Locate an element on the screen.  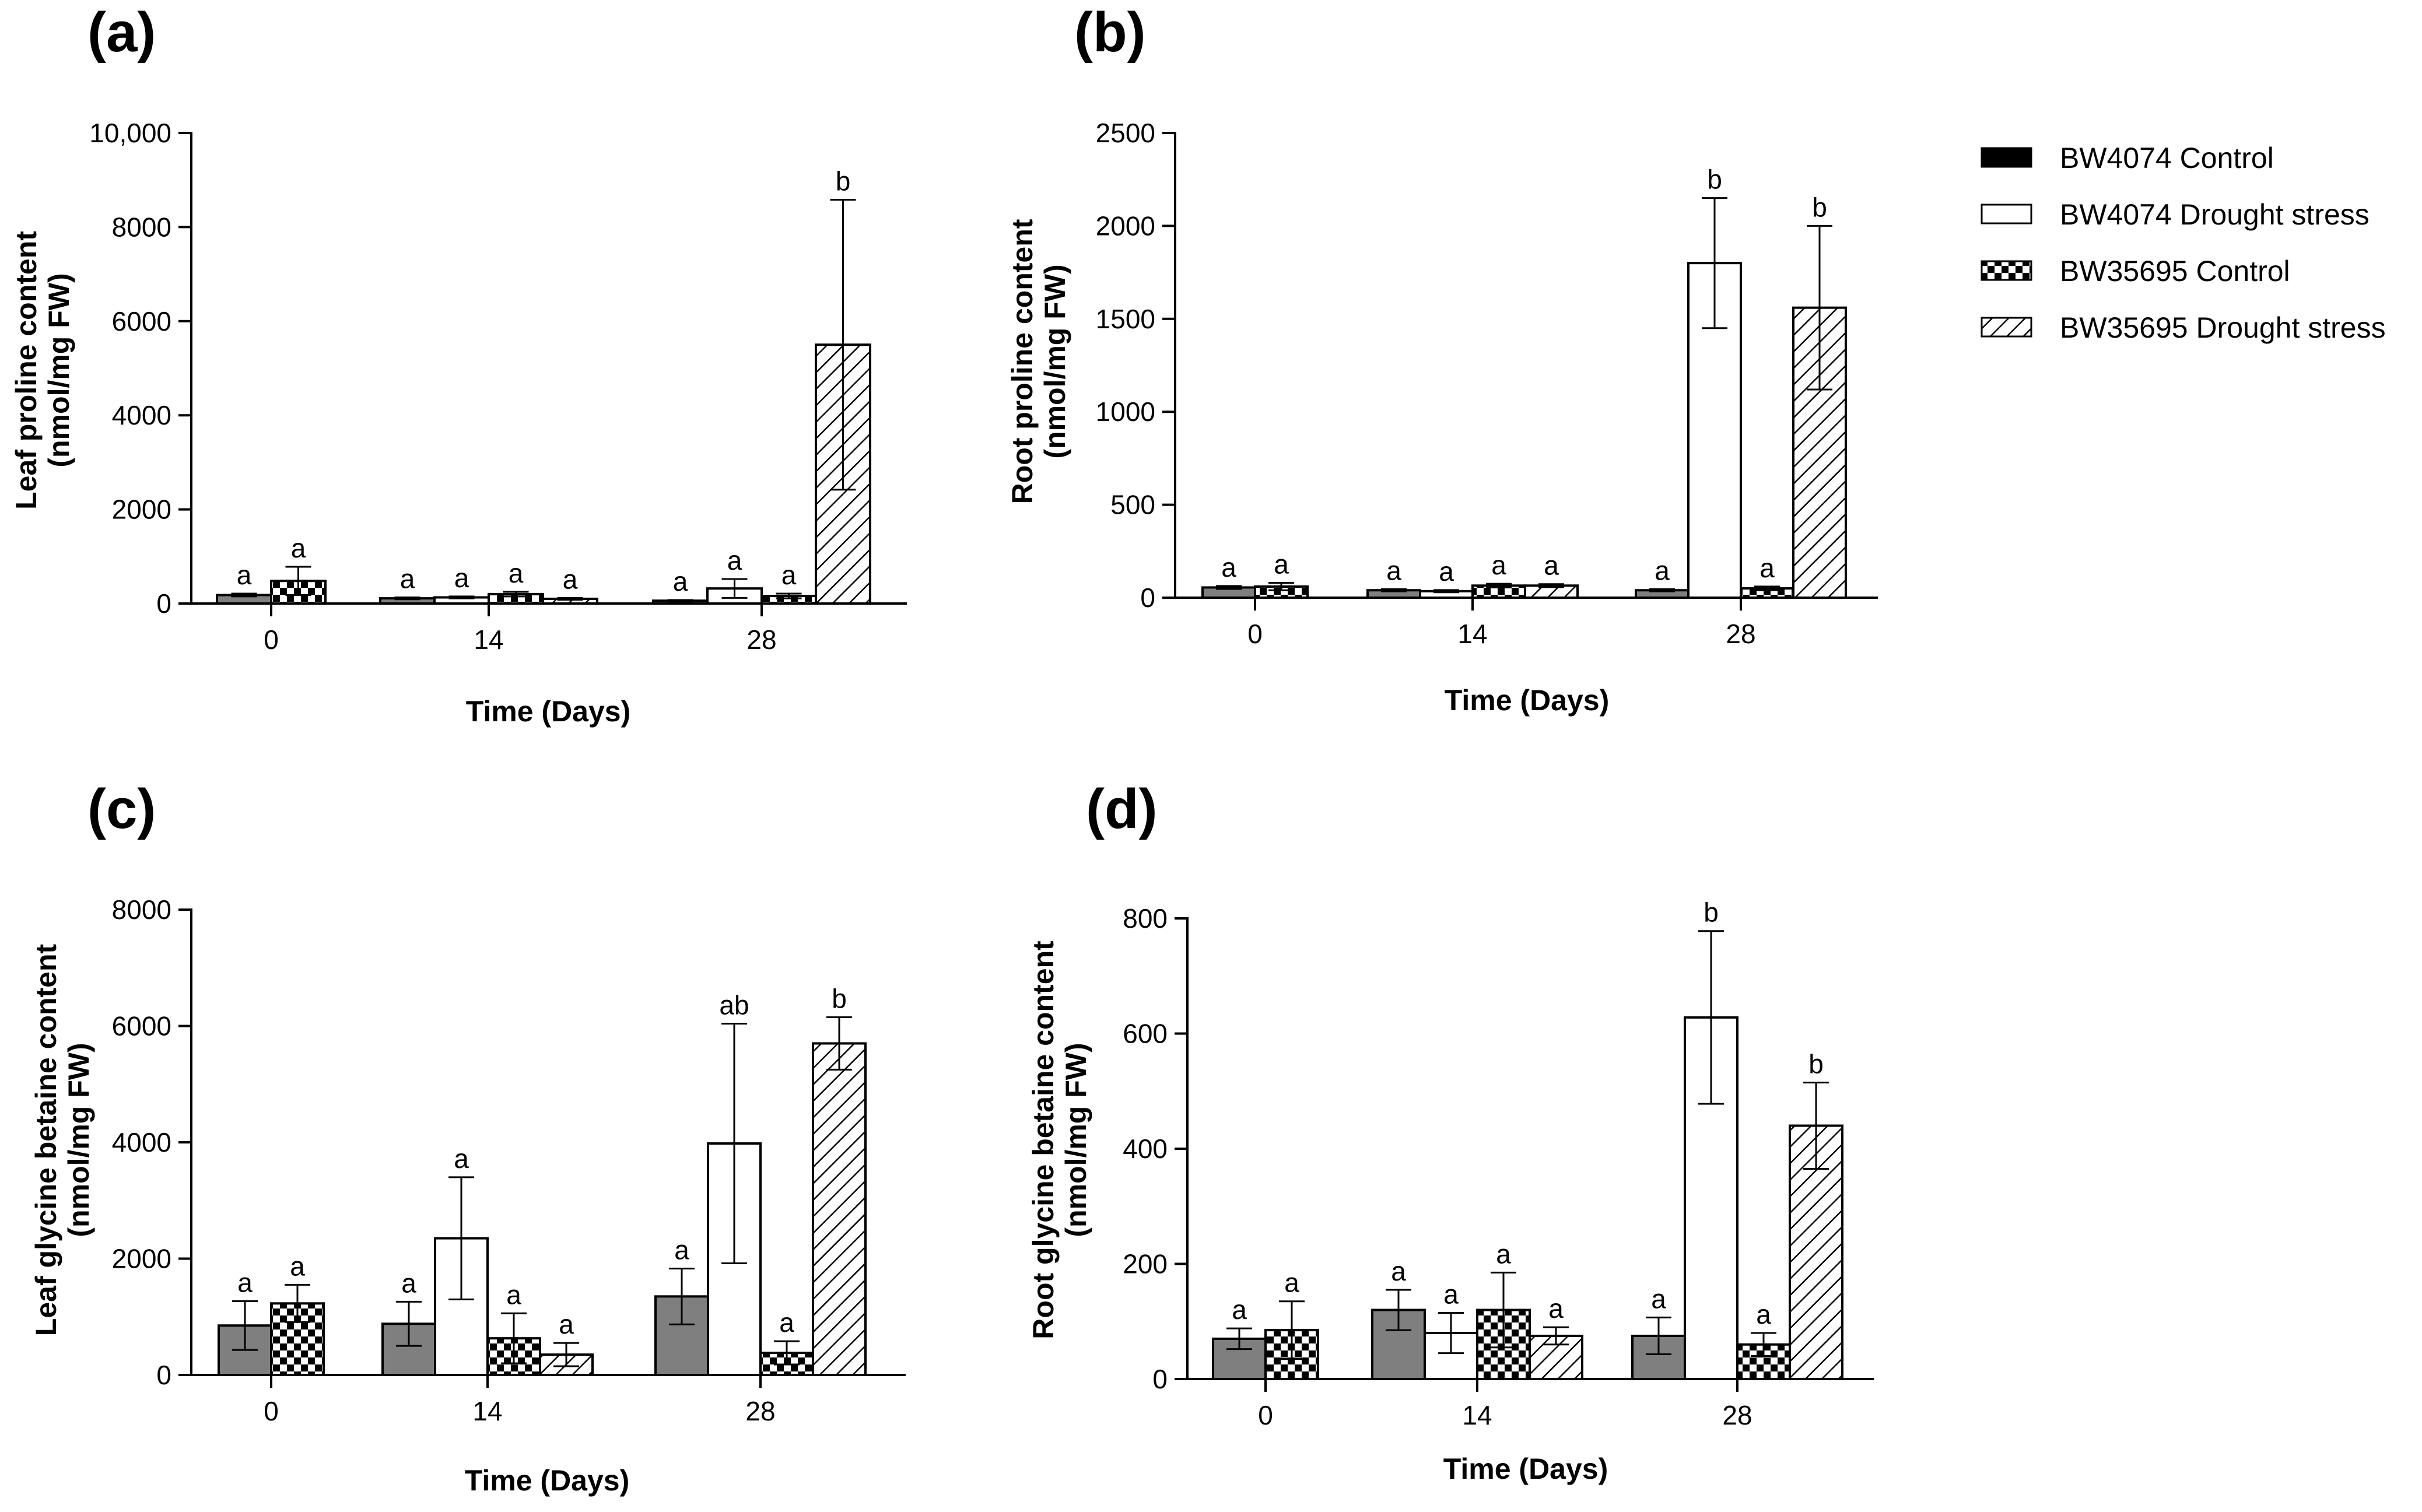
y-axis-title-line1: Leaf glycine betaine content is located at coordinates (46, 1139).